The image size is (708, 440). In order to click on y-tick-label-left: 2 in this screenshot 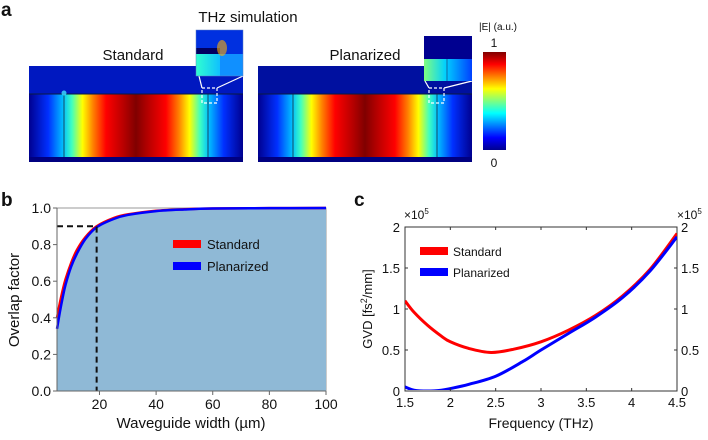, I will do `click(396, 227)`.